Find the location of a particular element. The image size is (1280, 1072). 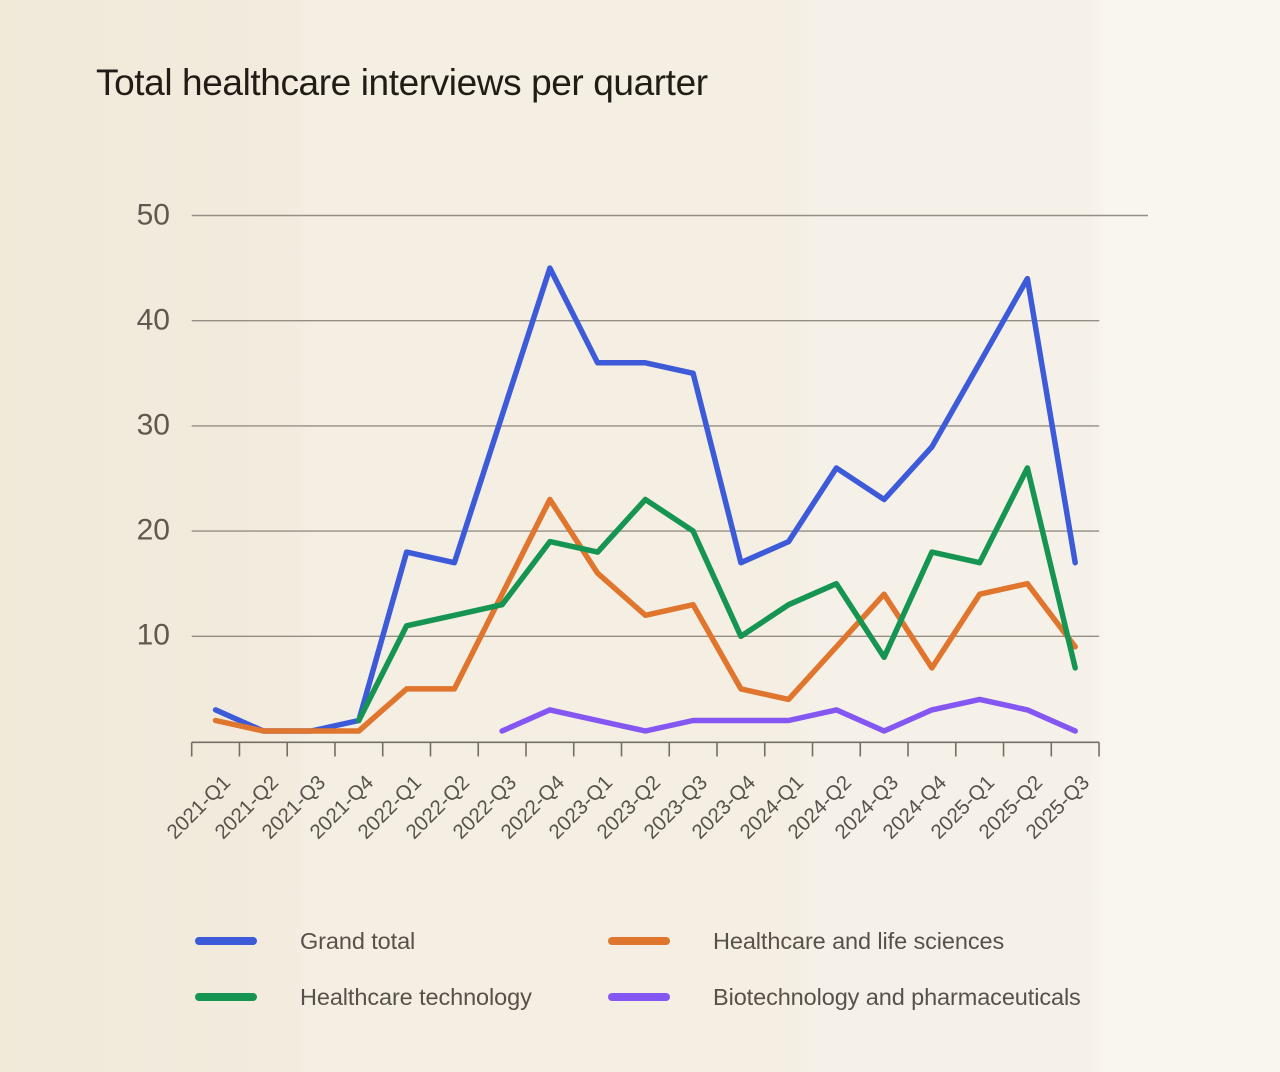

series-line-biotechnology-and-pharmaceuticals is located at coordinates (788, 715).